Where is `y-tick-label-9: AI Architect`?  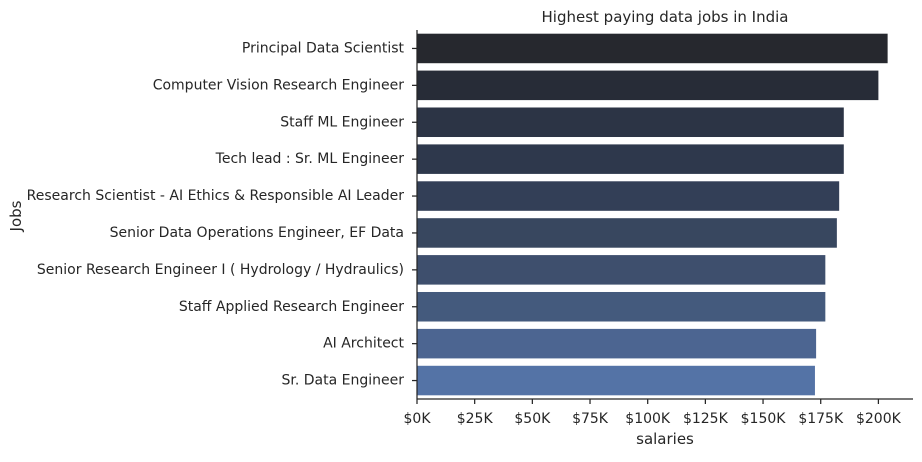 y-tick-label-9: AI Architect is located at coordinates (363, 344).